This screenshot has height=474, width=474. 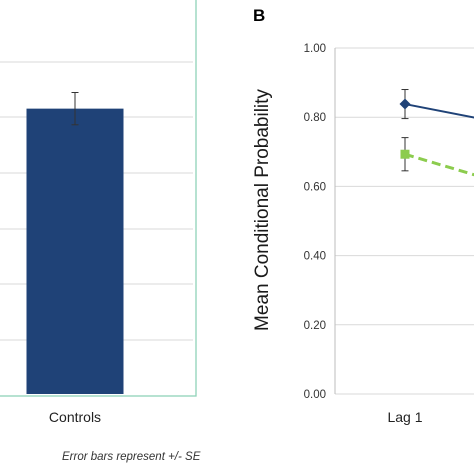 What do you see at coordinates (315, 187) in the screenshot?
I see `panel-b-y-tick-label-3: 0.60` at bounding box center [315, 187].